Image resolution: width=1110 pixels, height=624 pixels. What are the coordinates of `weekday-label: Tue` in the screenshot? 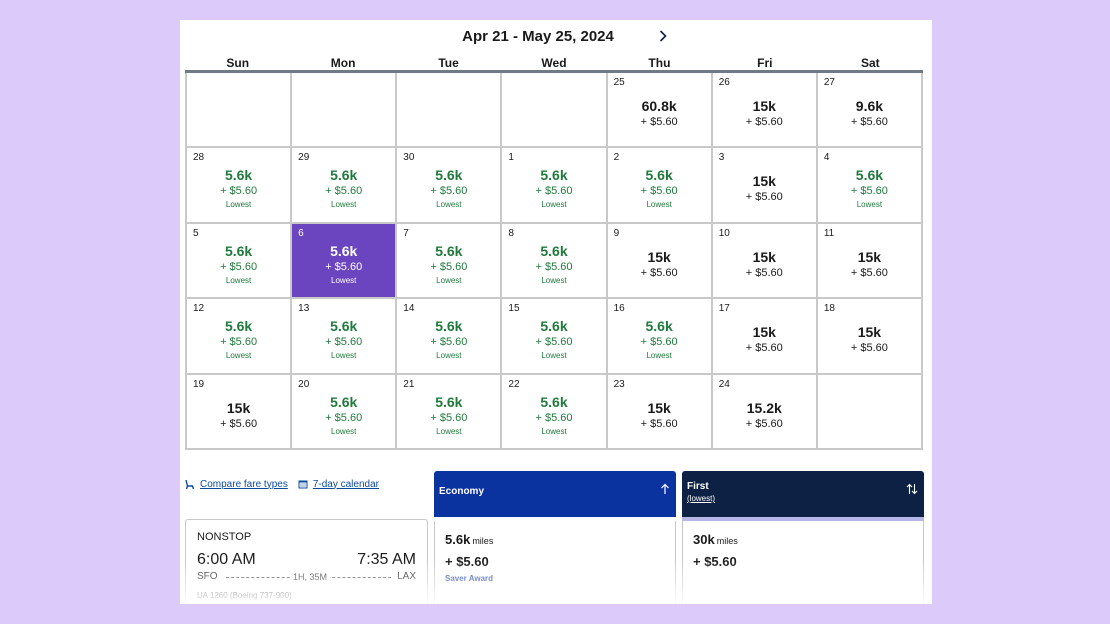 It's located at (448, 63).